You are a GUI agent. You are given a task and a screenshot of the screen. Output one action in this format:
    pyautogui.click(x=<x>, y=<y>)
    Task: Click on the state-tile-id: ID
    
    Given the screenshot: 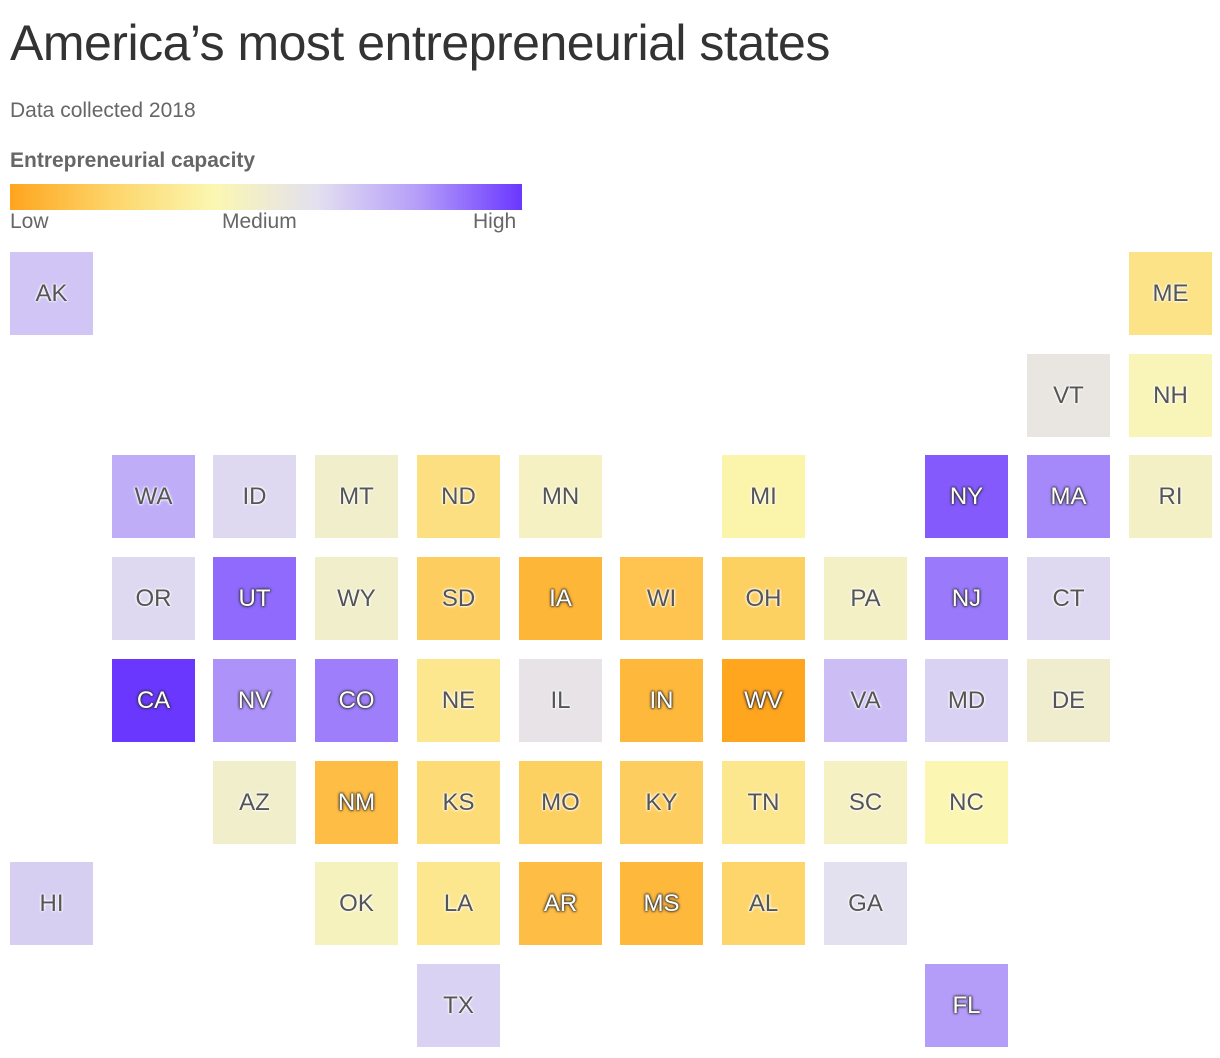 What is the action you would take?
    pyautogui.click(x=254, y=496)
    